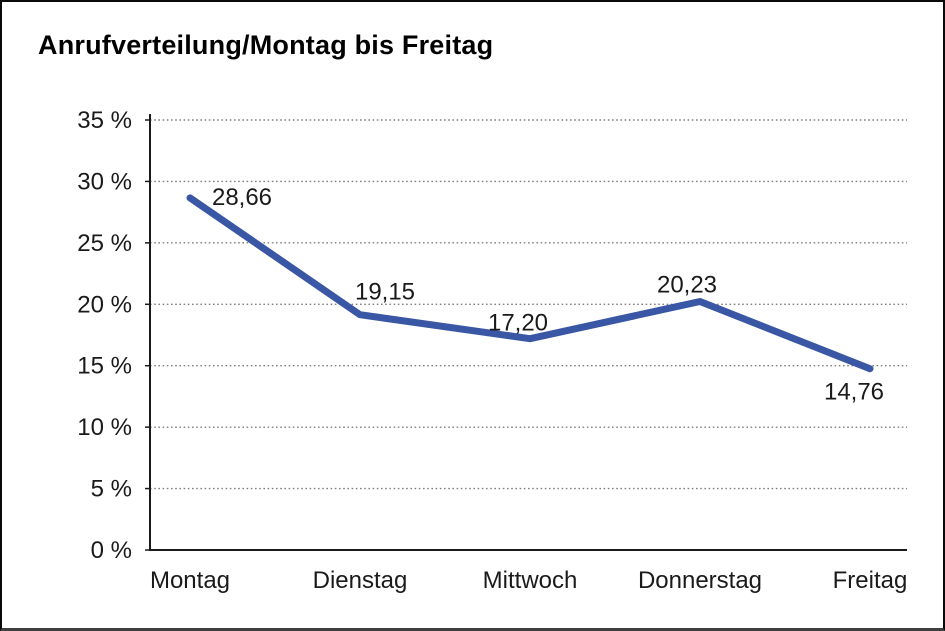 This screenshot has height=631, width=945. I want to click on x-category-label: Montag, so click(190, 580).